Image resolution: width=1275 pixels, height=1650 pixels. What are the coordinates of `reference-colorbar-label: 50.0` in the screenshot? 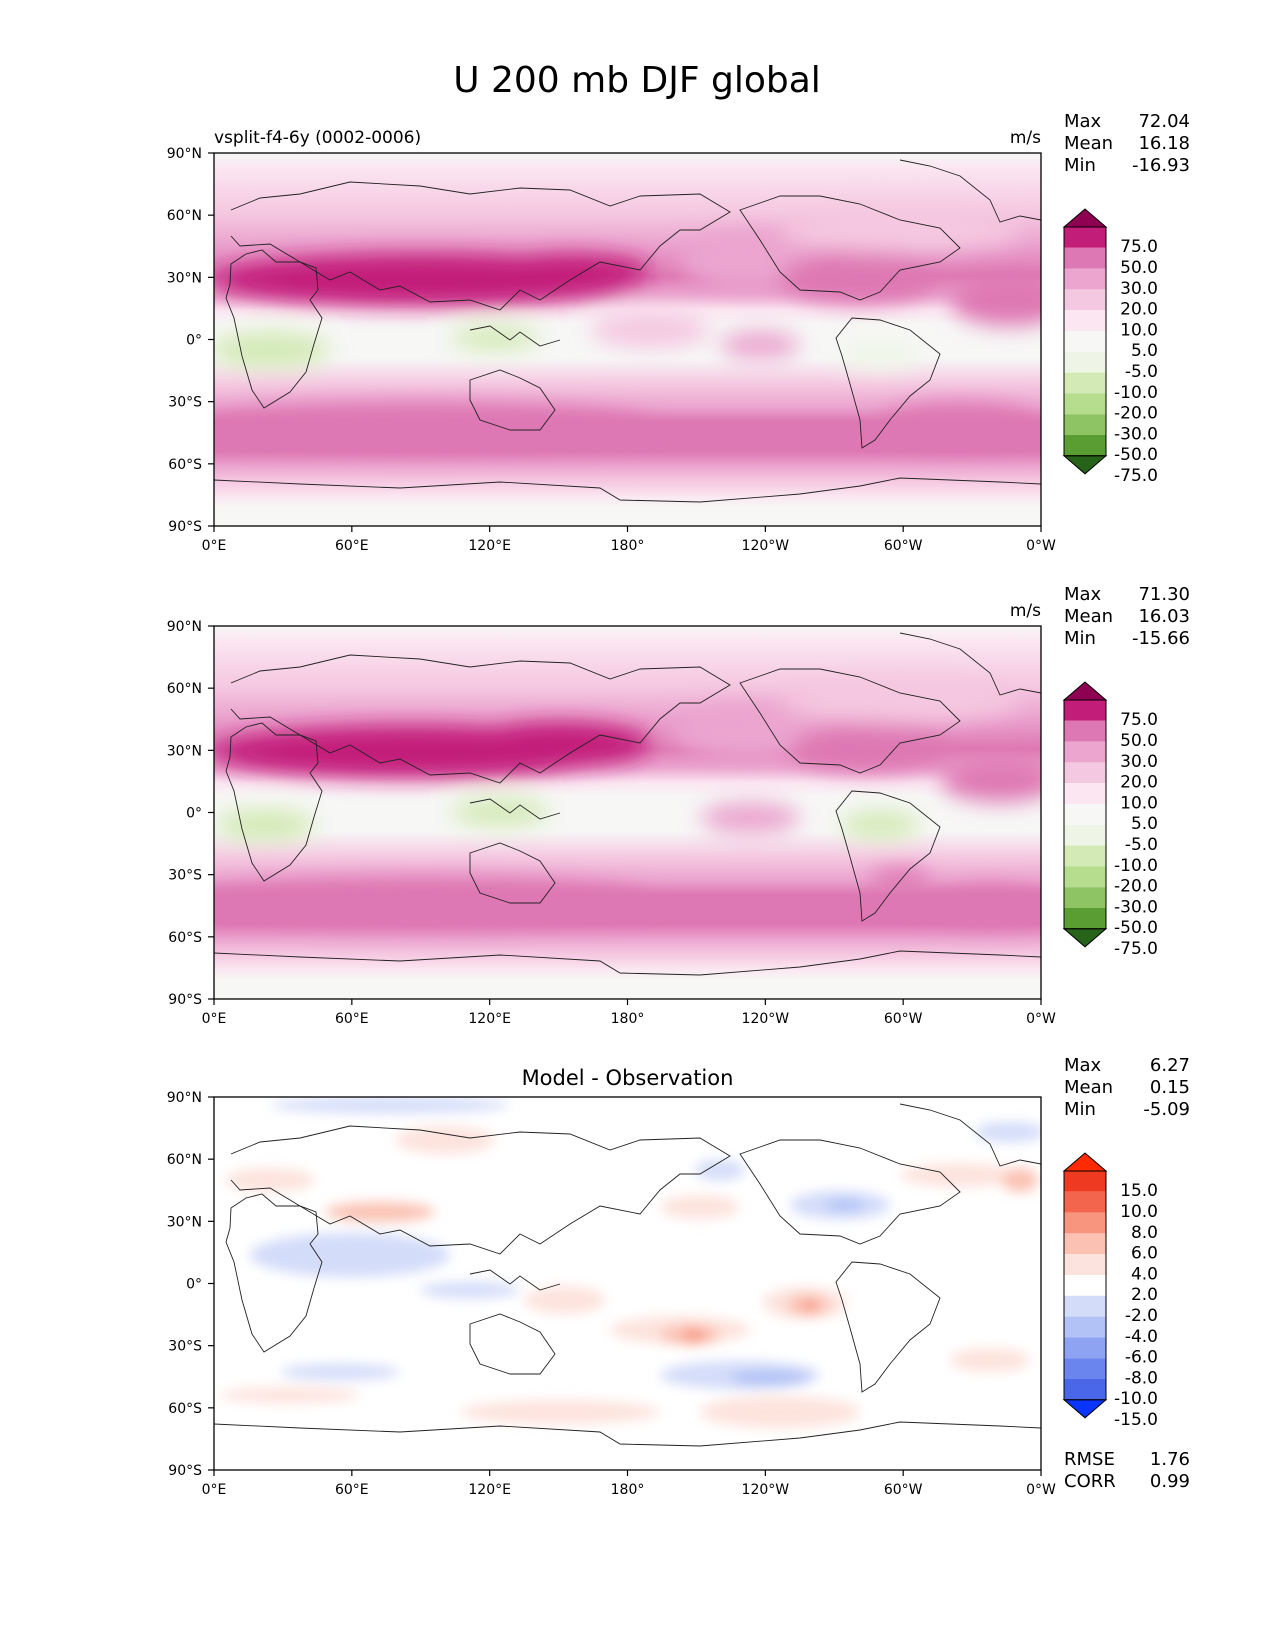 It's located at (1139, 741).